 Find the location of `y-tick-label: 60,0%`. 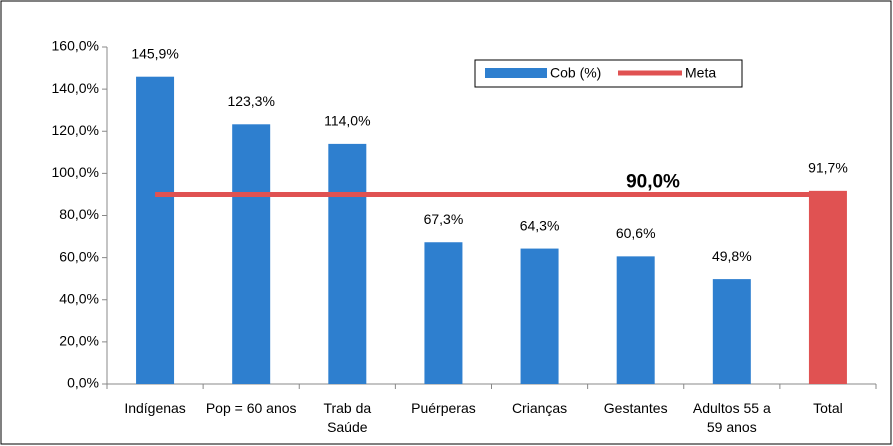

y-tick-label: 60,0% is located at coordinates (79, 256).